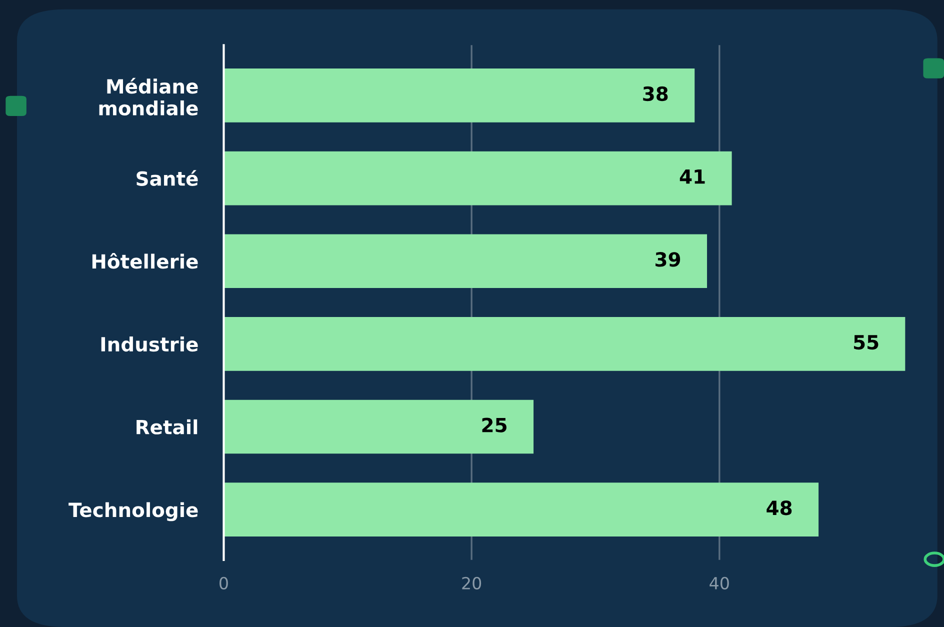 The image size is (944, 627). Describe the element at coordinates (655, 94) in the screenshot. I see `data-label: 38` at that location.